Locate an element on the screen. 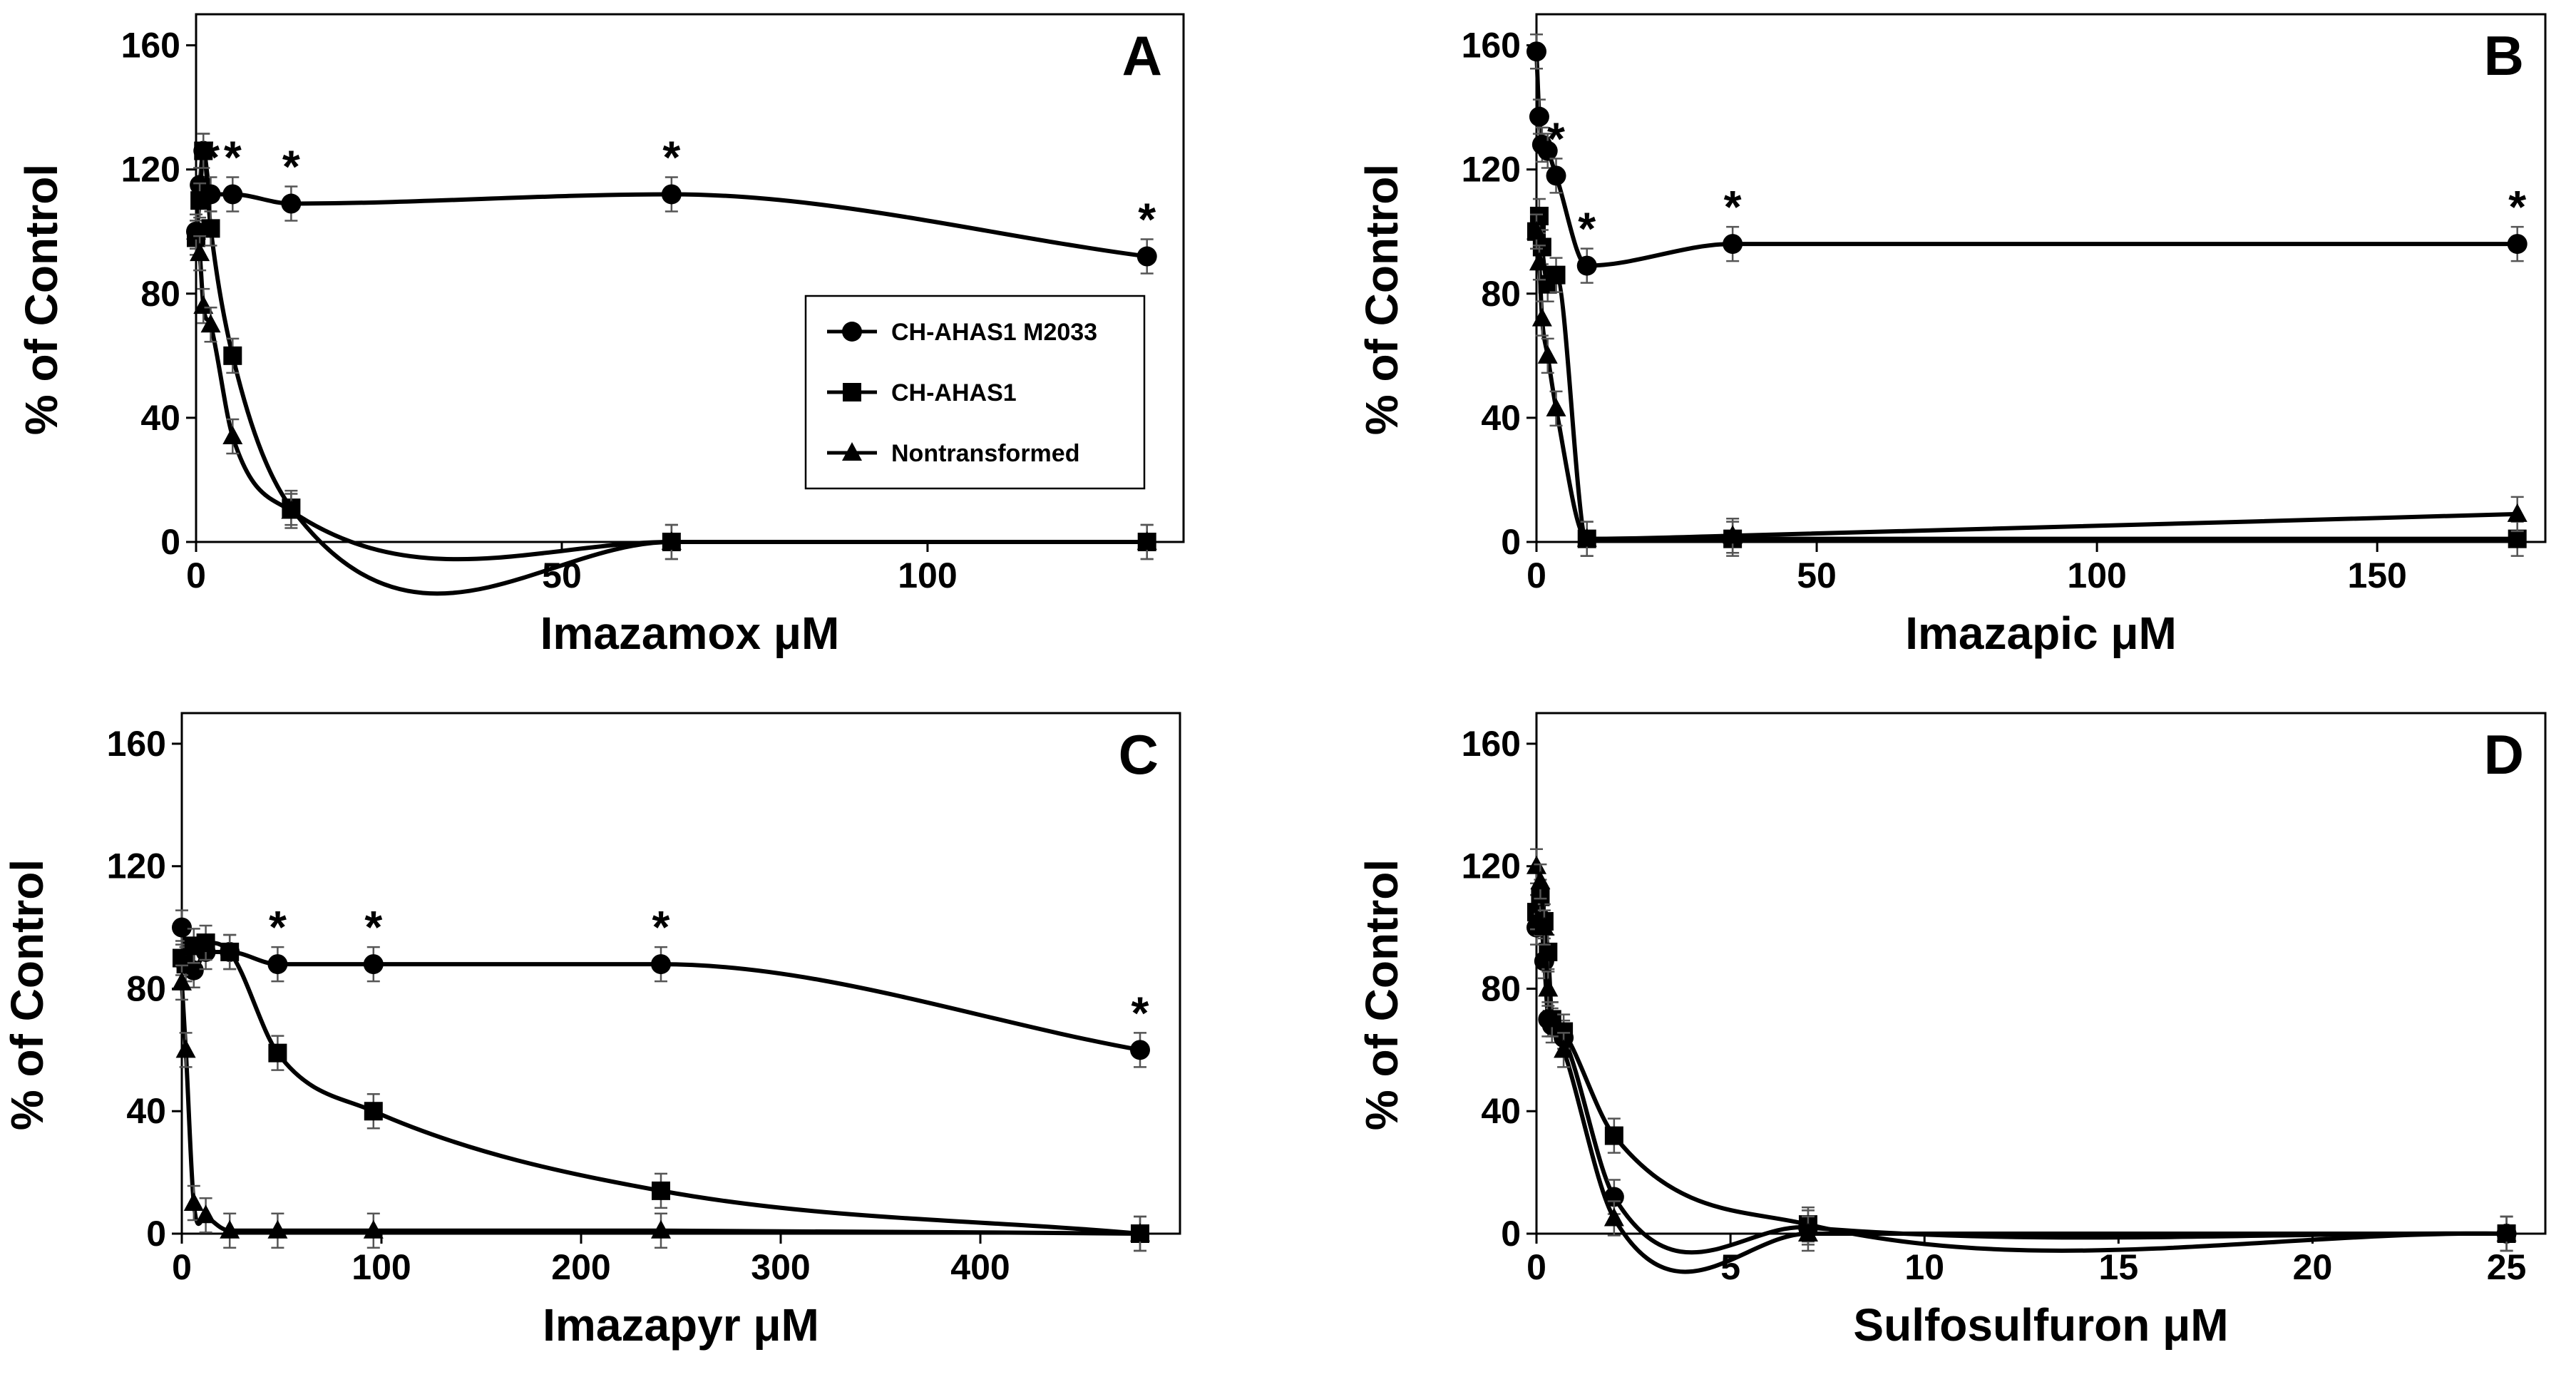  x-tick-label: 150 is located at coordinates (2376, 575).